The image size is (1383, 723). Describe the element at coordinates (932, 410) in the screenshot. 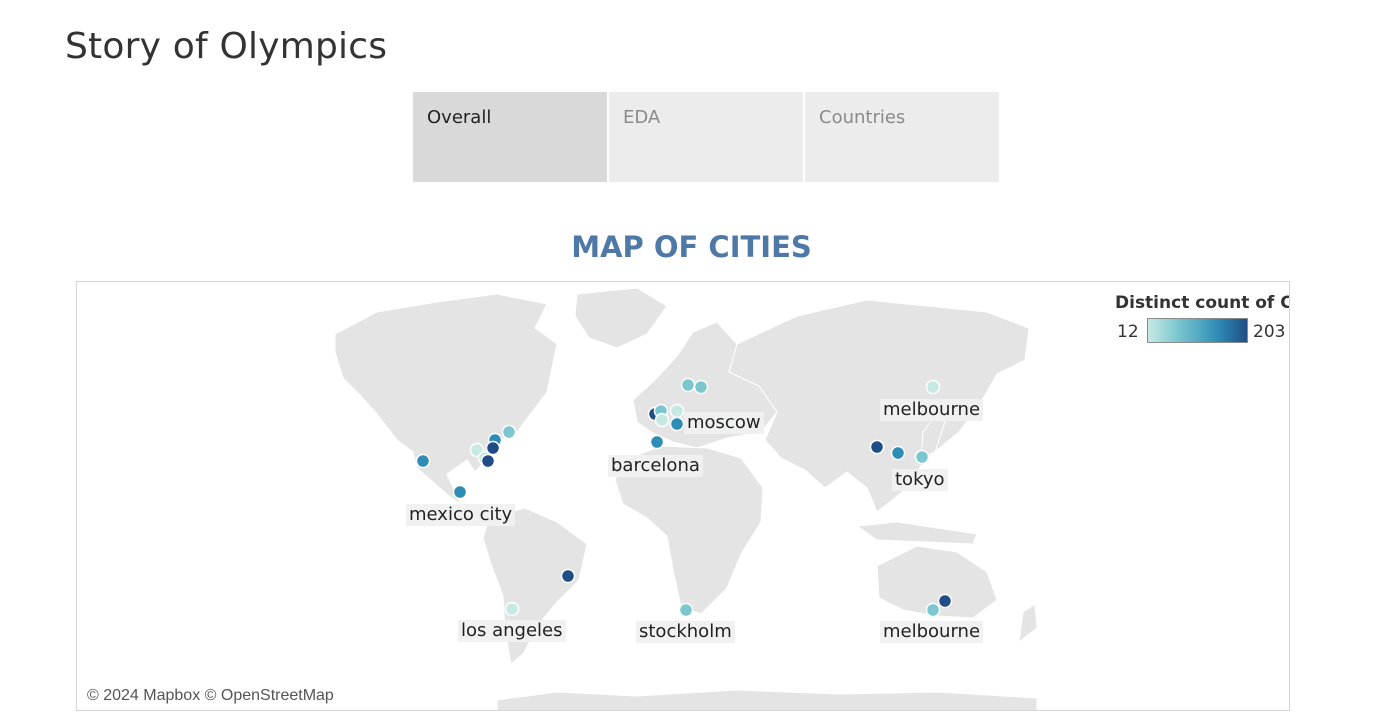

I see `city-label-melbourne-north: melbourne` at that location.